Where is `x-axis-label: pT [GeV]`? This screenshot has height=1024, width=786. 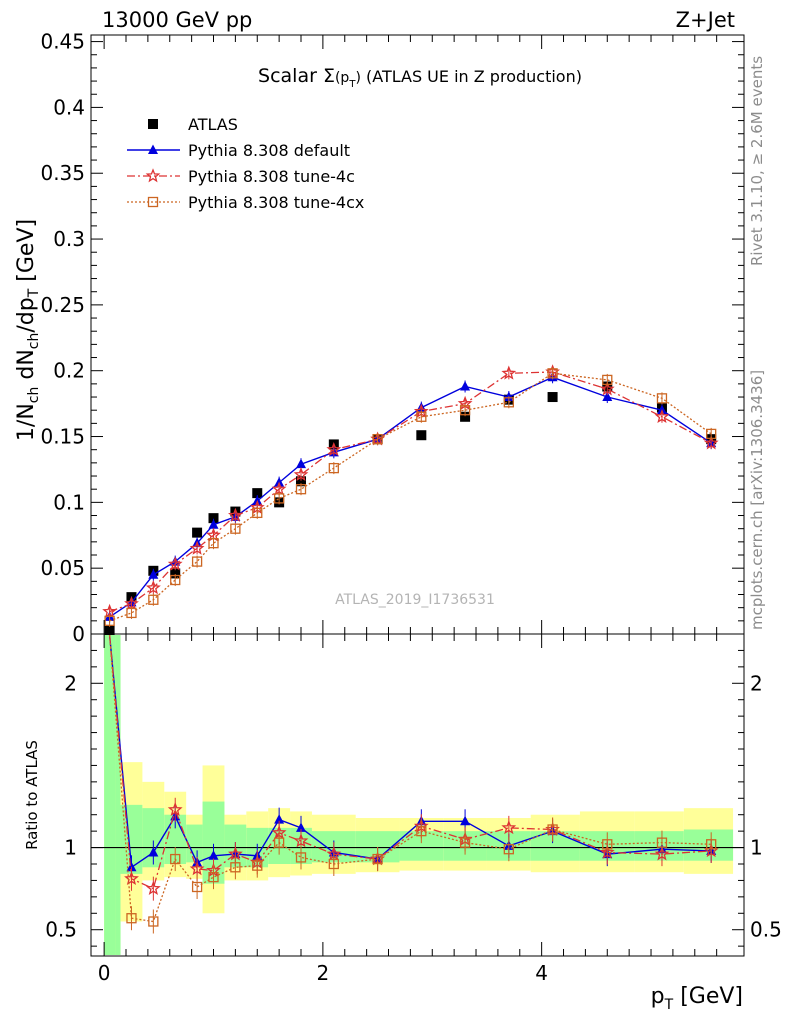 x-axis-label: pT [GeV] is located at coordinates (697, 998).